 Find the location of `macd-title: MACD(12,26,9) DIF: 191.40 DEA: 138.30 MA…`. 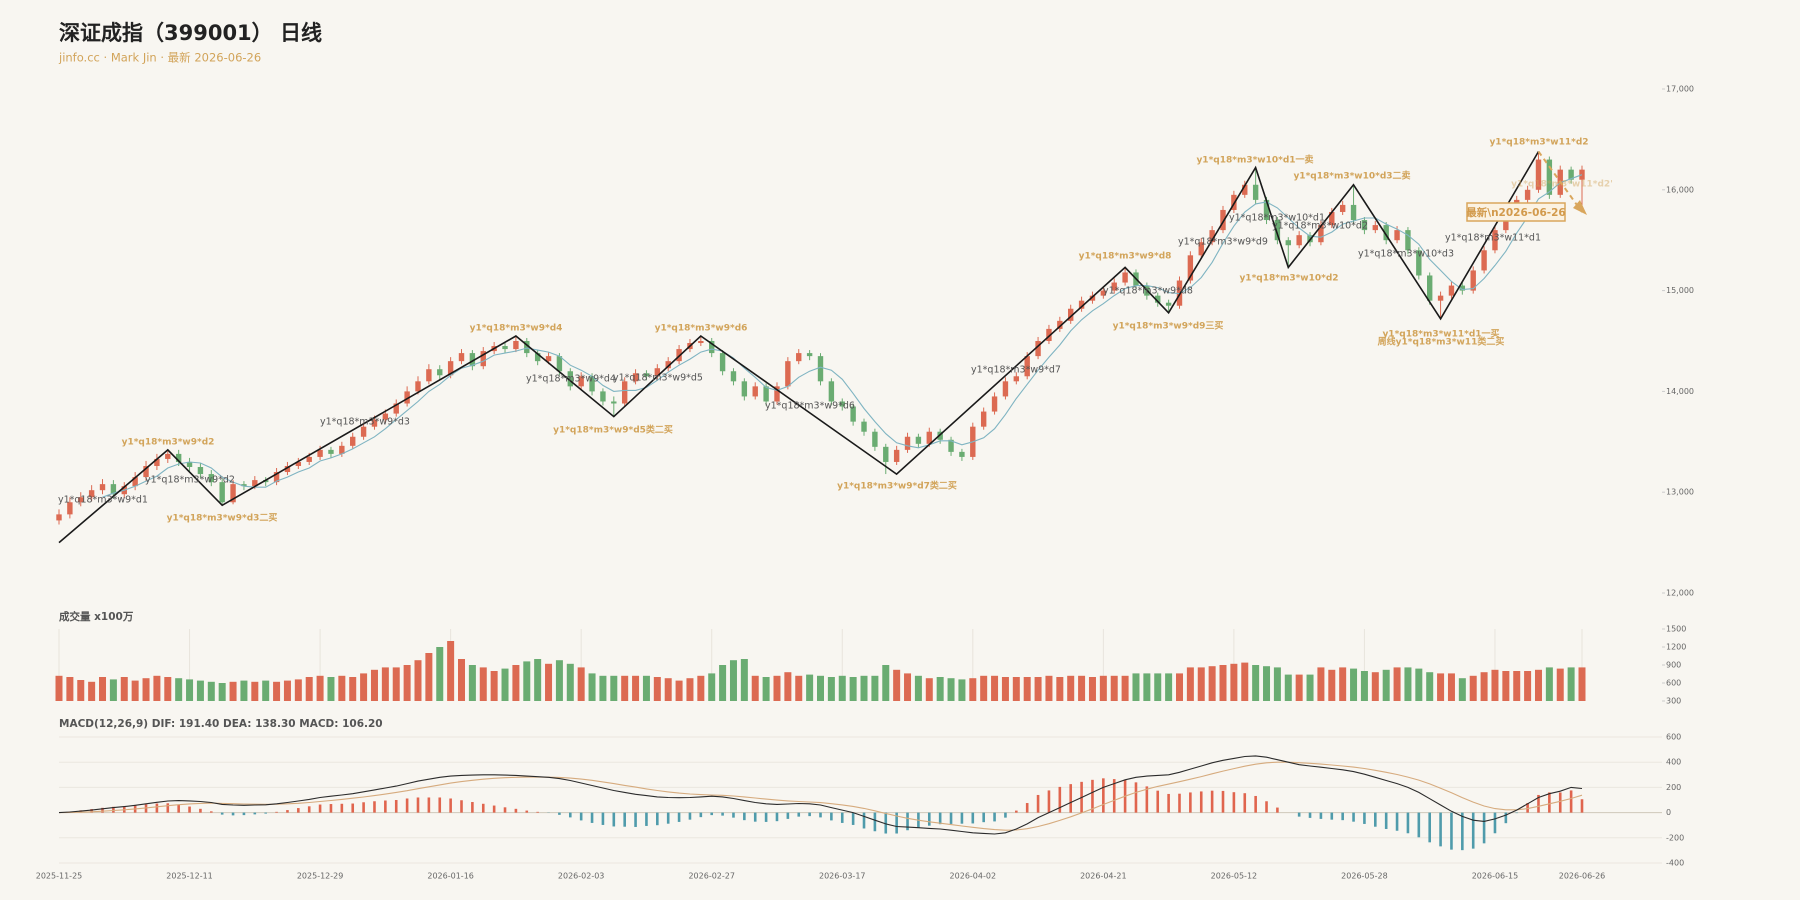

macd-title: MACD(12,26,9) DIF: 191.40 DEA: 138.30 MA… is located at coordinates (221, 724).